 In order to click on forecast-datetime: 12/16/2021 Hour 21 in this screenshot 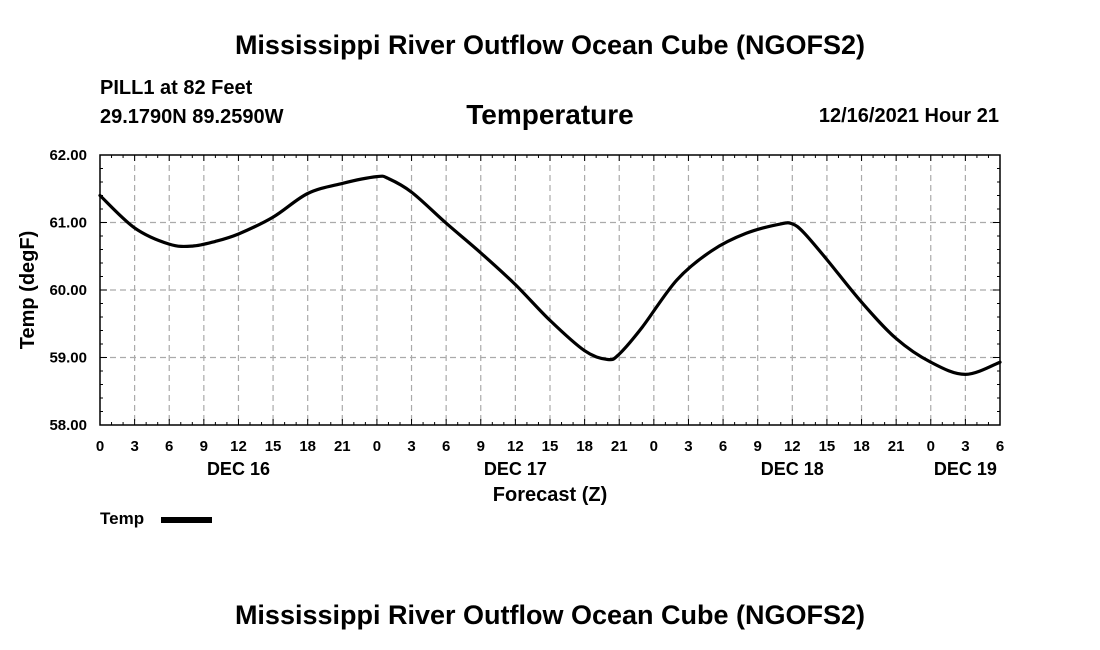, I will do `click(908, 116)`.